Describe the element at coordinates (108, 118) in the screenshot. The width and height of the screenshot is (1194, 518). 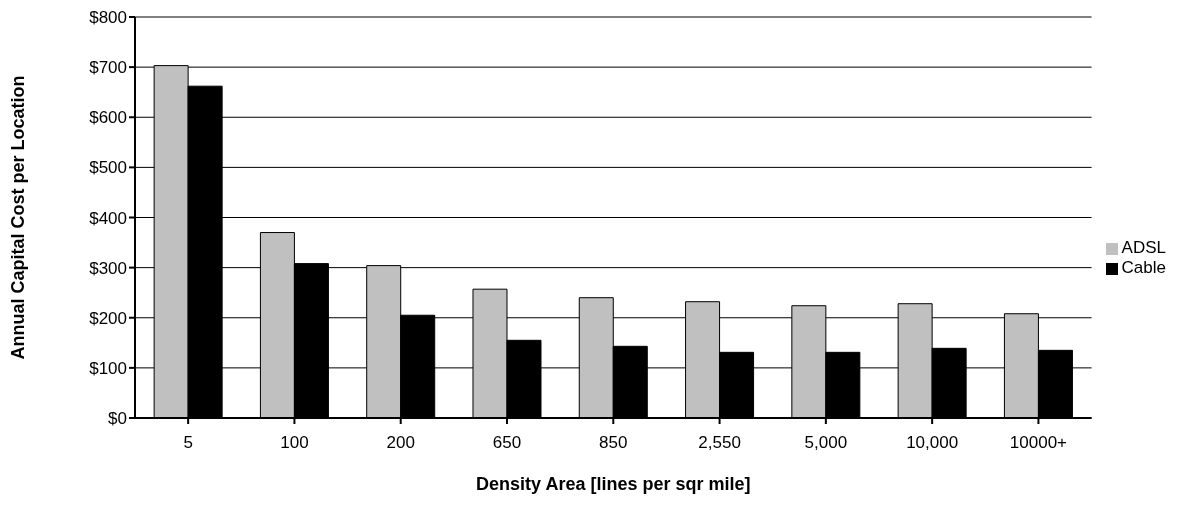
I see `y-tick-label: $600` at that location.